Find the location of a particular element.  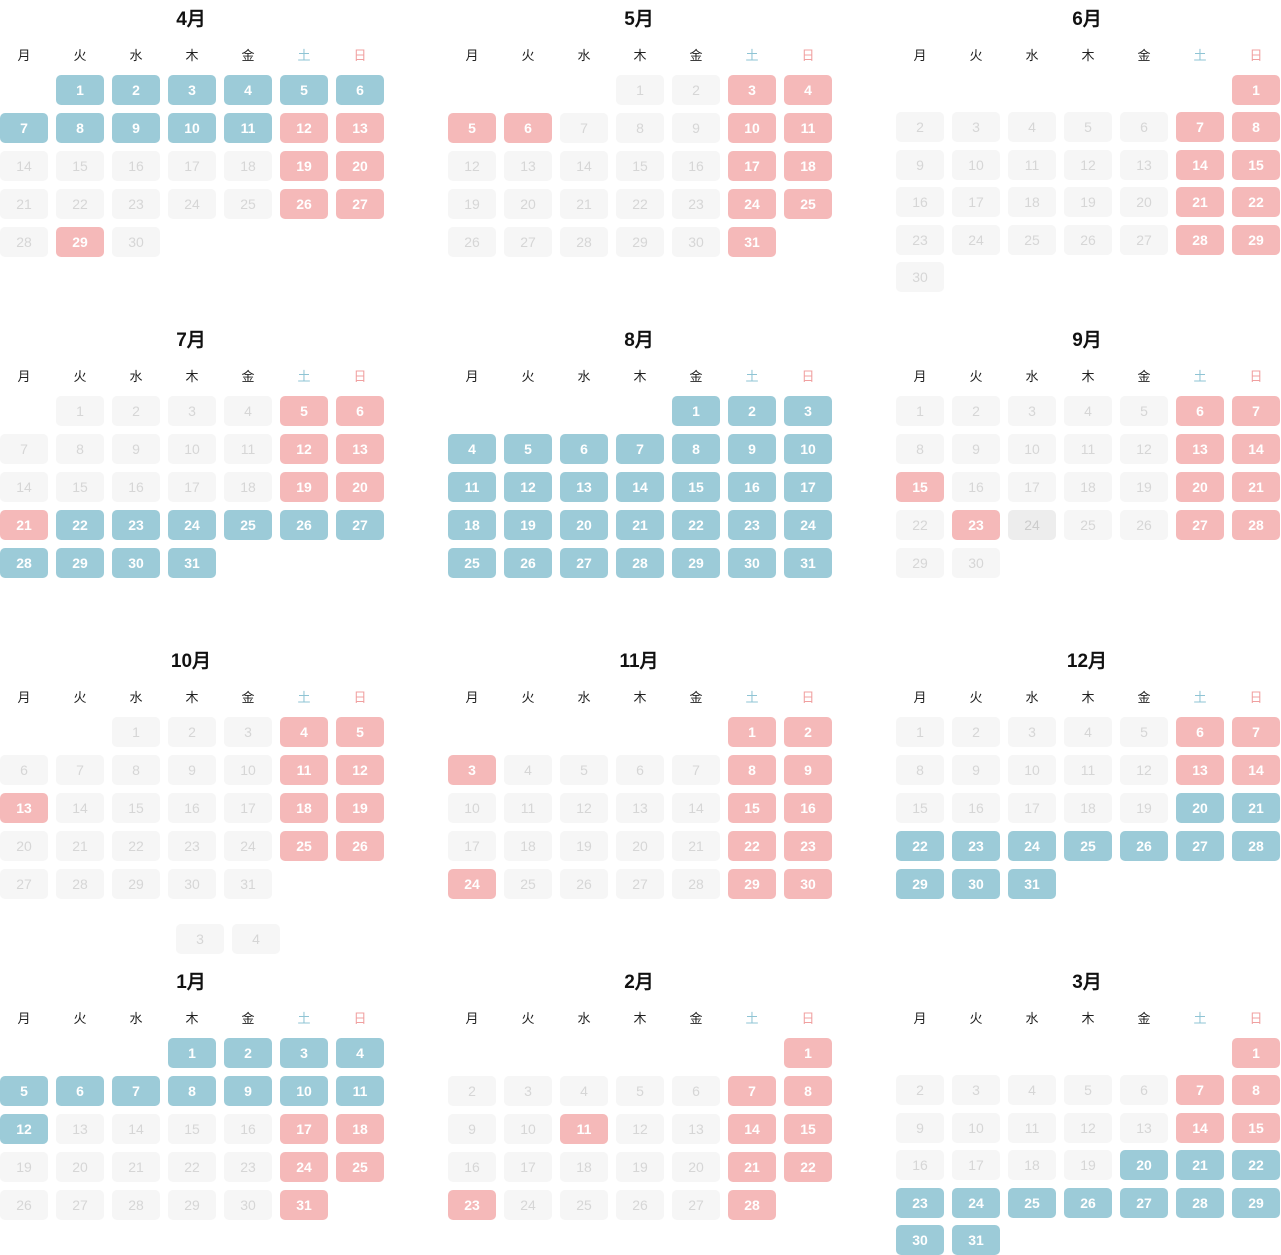

day-cell: 3 is located at coordinates (976, 1090).